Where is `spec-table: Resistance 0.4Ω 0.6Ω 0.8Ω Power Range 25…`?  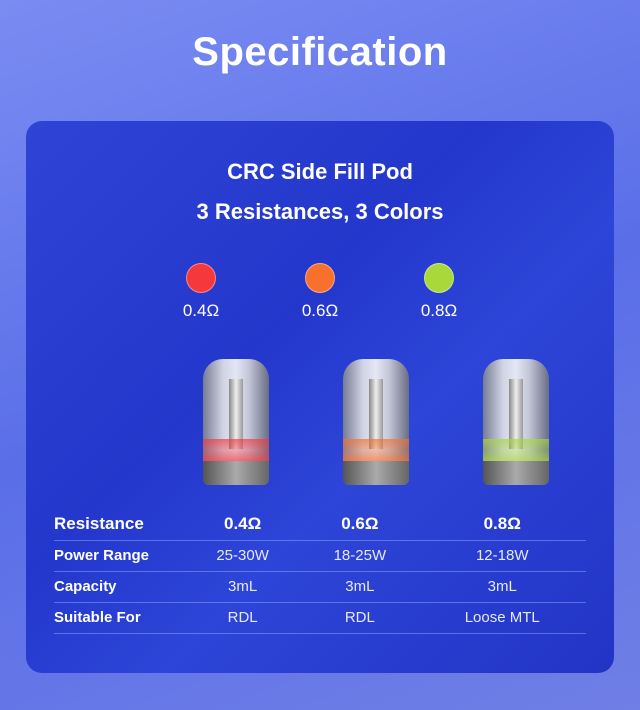 spec-table: Resistance 0.4Ω 0.6Ω 0.8Ω Power Range 25… is located at coordinates (320, 571).